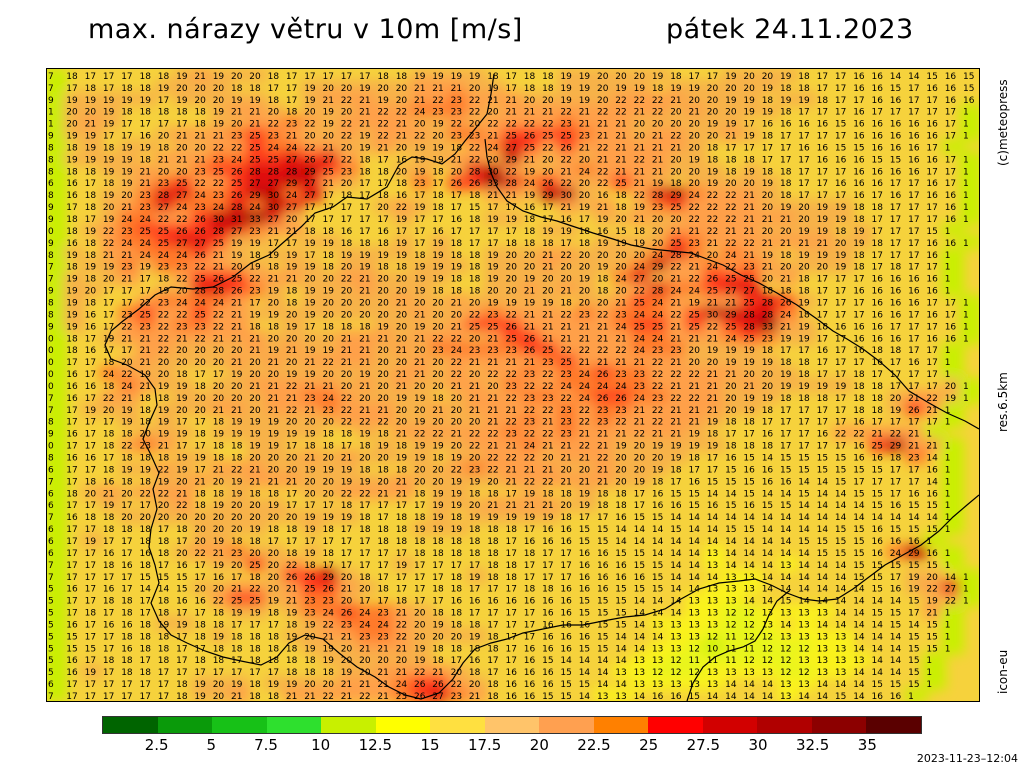  I want to click on gust-value: 11, so click(730, 661).